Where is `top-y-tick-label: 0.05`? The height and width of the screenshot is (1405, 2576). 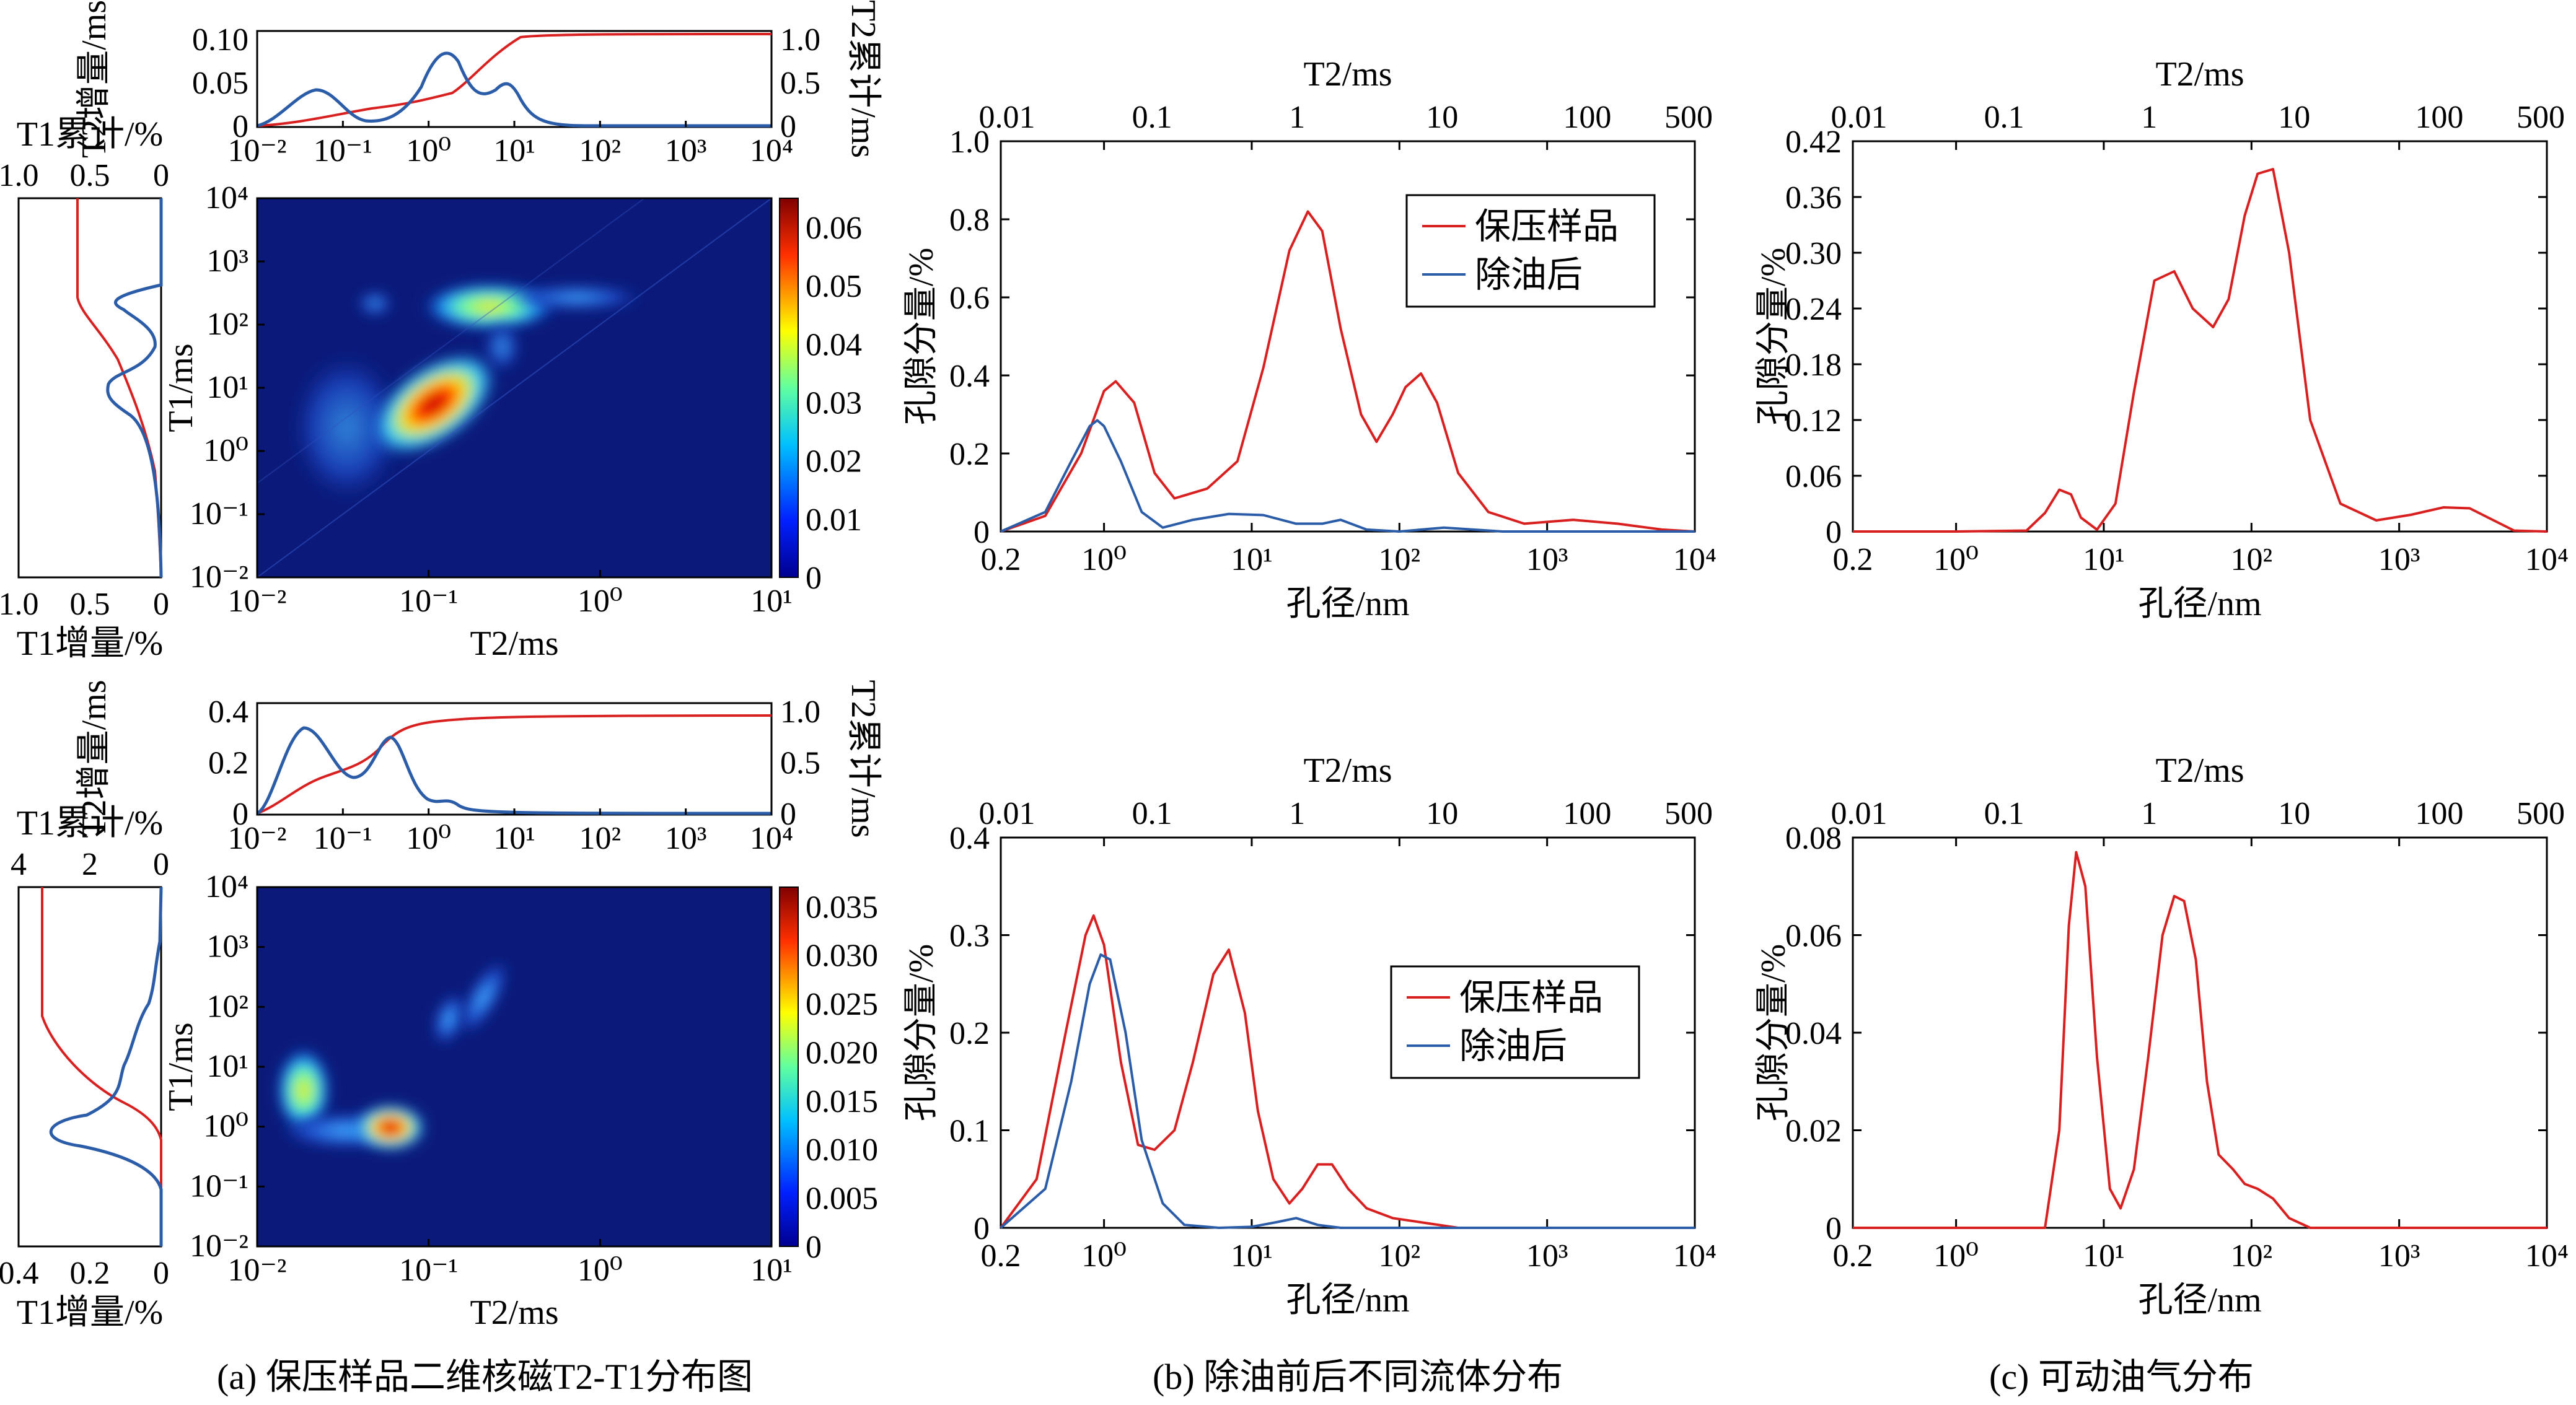 top-y-tick-label: 0.05 is located at coordinates (220, 83).